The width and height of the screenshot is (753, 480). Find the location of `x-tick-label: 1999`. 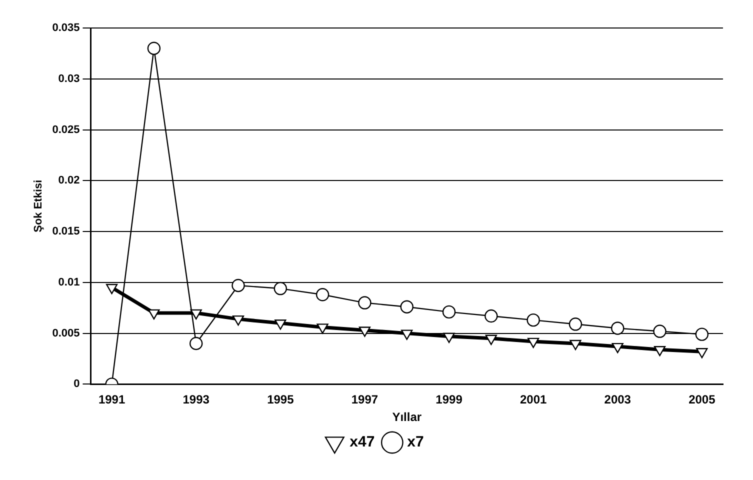

x-tick-label: 1999 is located at coordinates (449, 399).